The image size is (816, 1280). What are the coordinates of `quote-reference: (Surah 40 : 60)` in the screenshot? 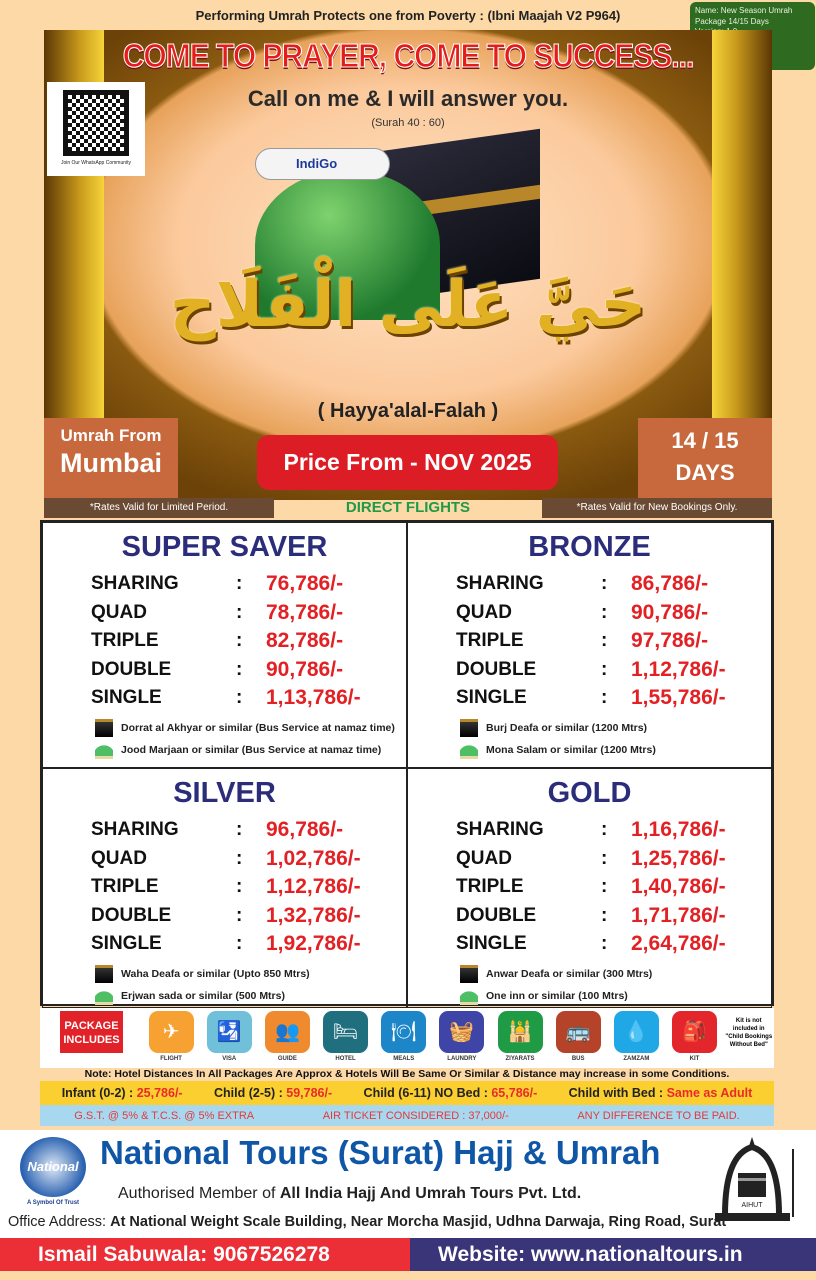 It's located at (408, 123).